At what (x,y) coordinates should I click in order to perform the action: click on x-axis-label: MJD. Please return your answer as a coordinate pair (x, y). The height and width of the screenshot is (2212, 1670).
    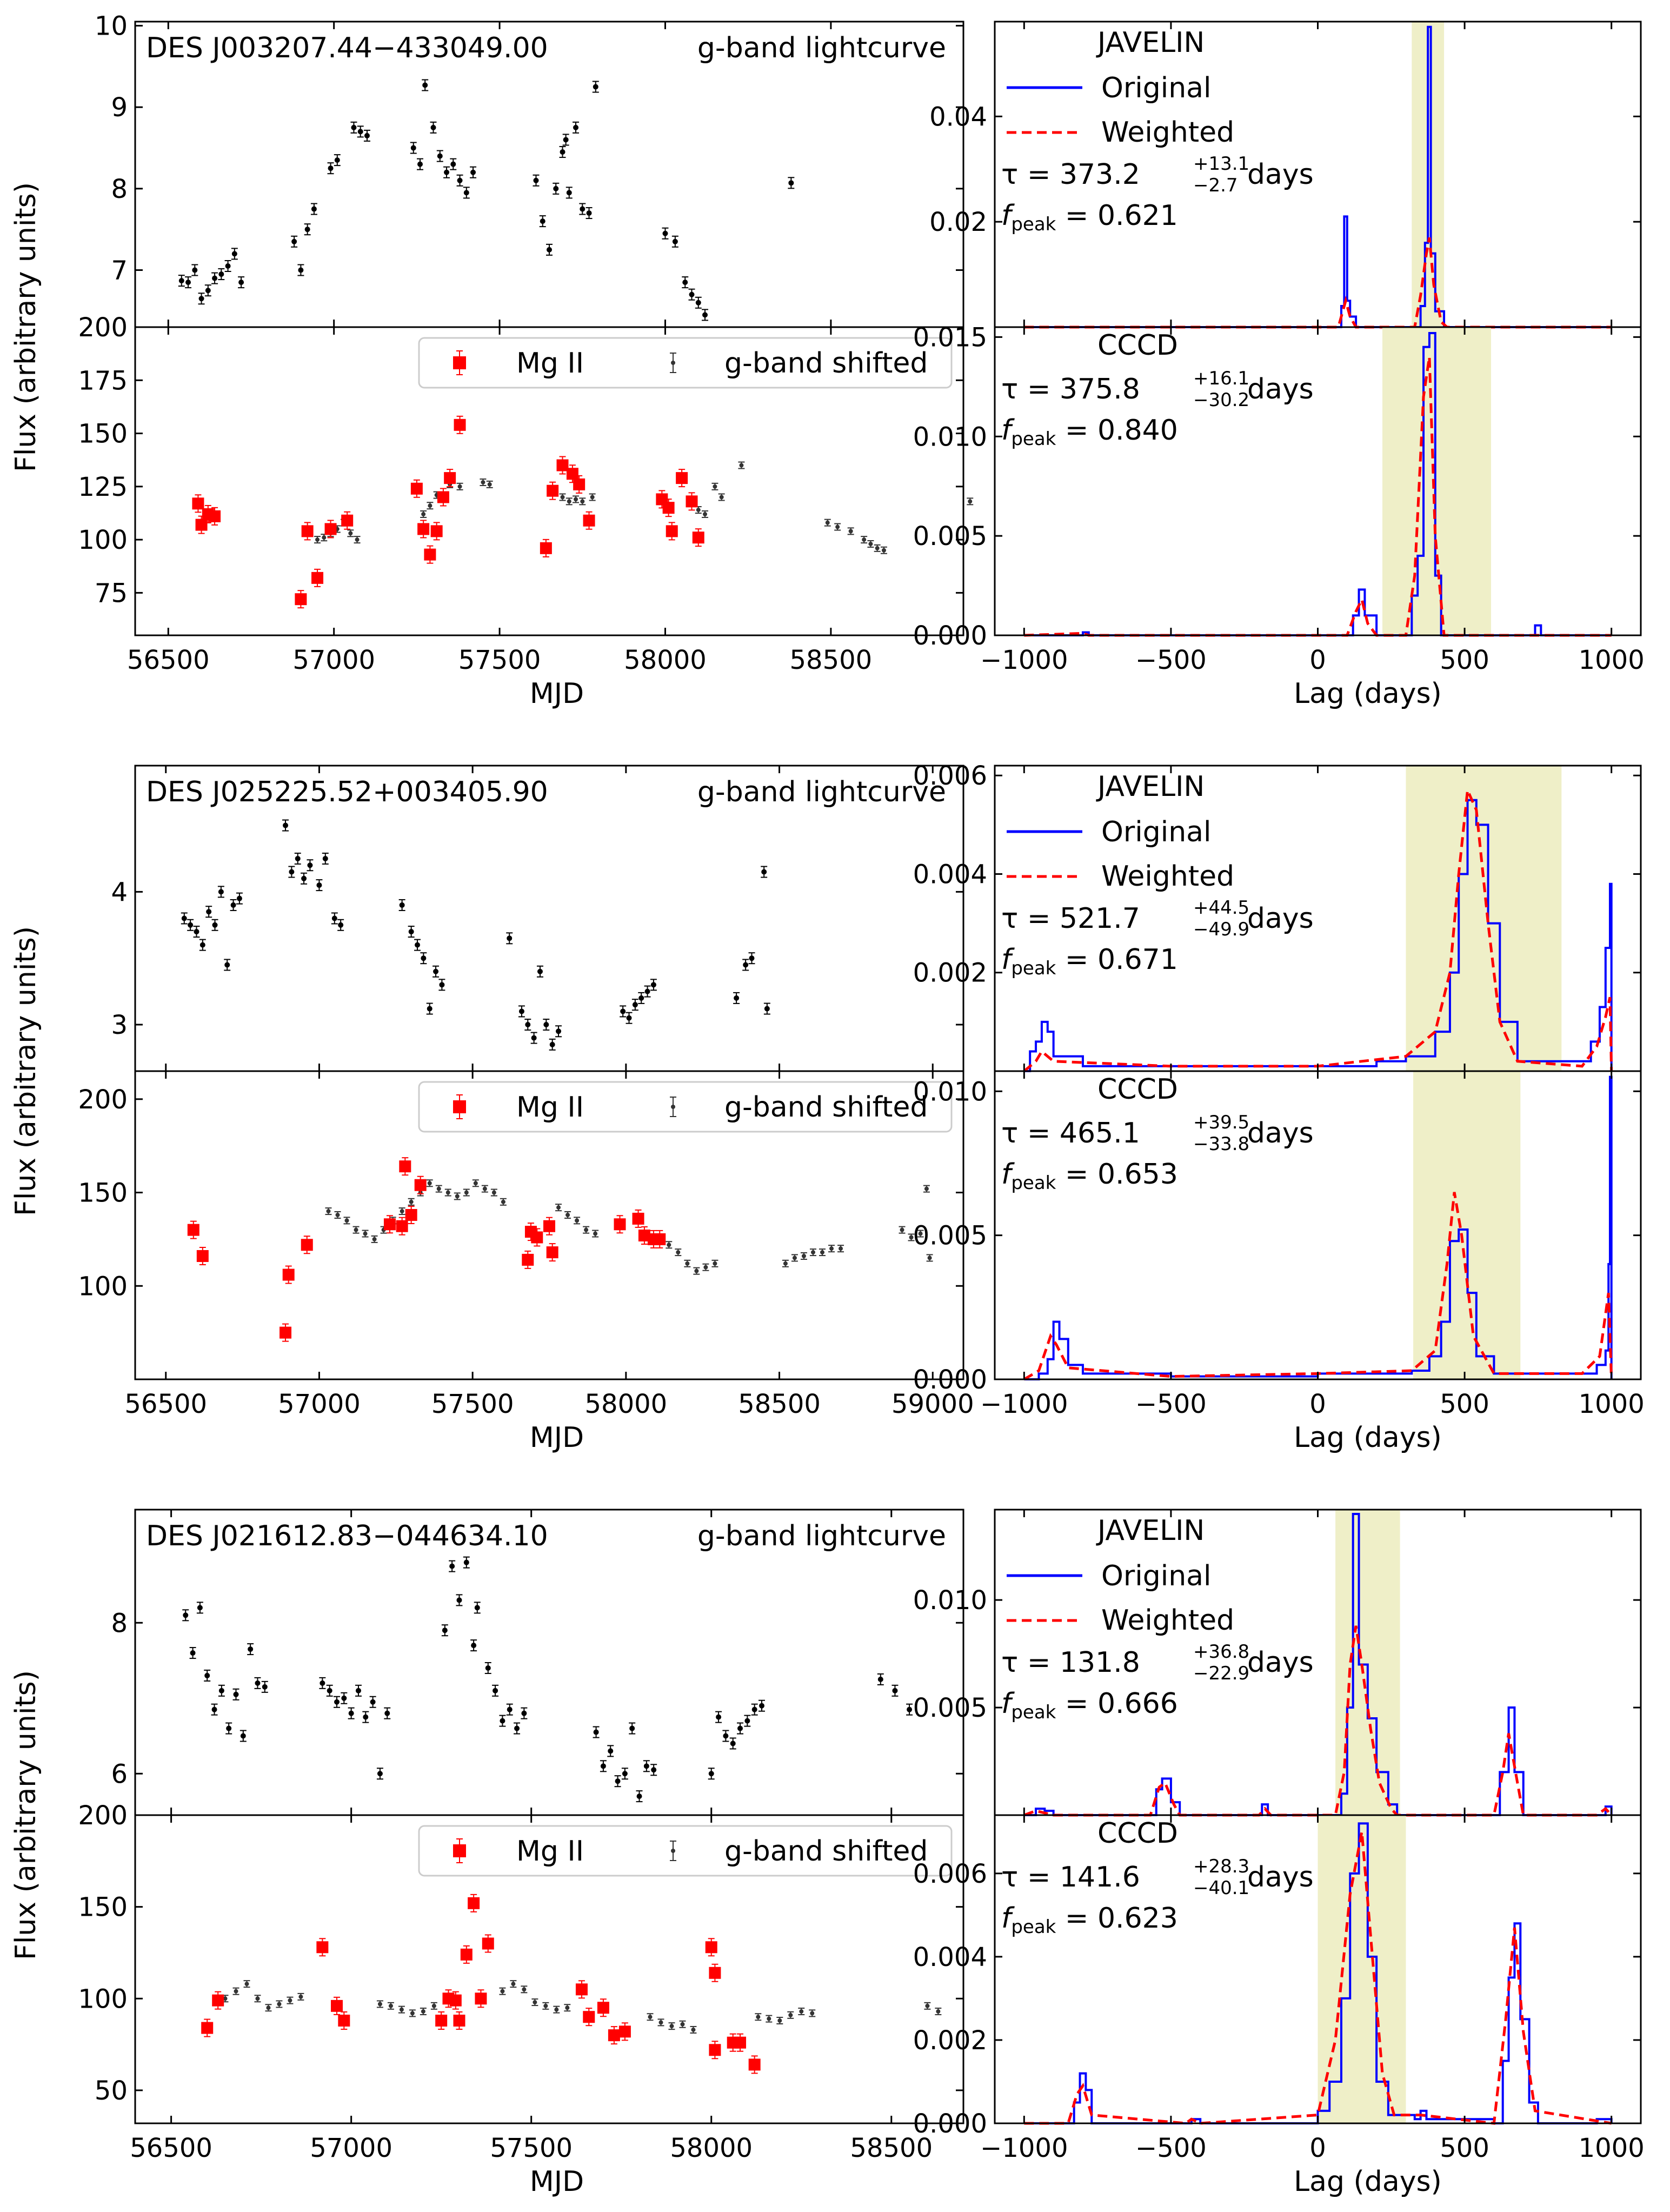
    Looking at the image, I should click on (557, 693).